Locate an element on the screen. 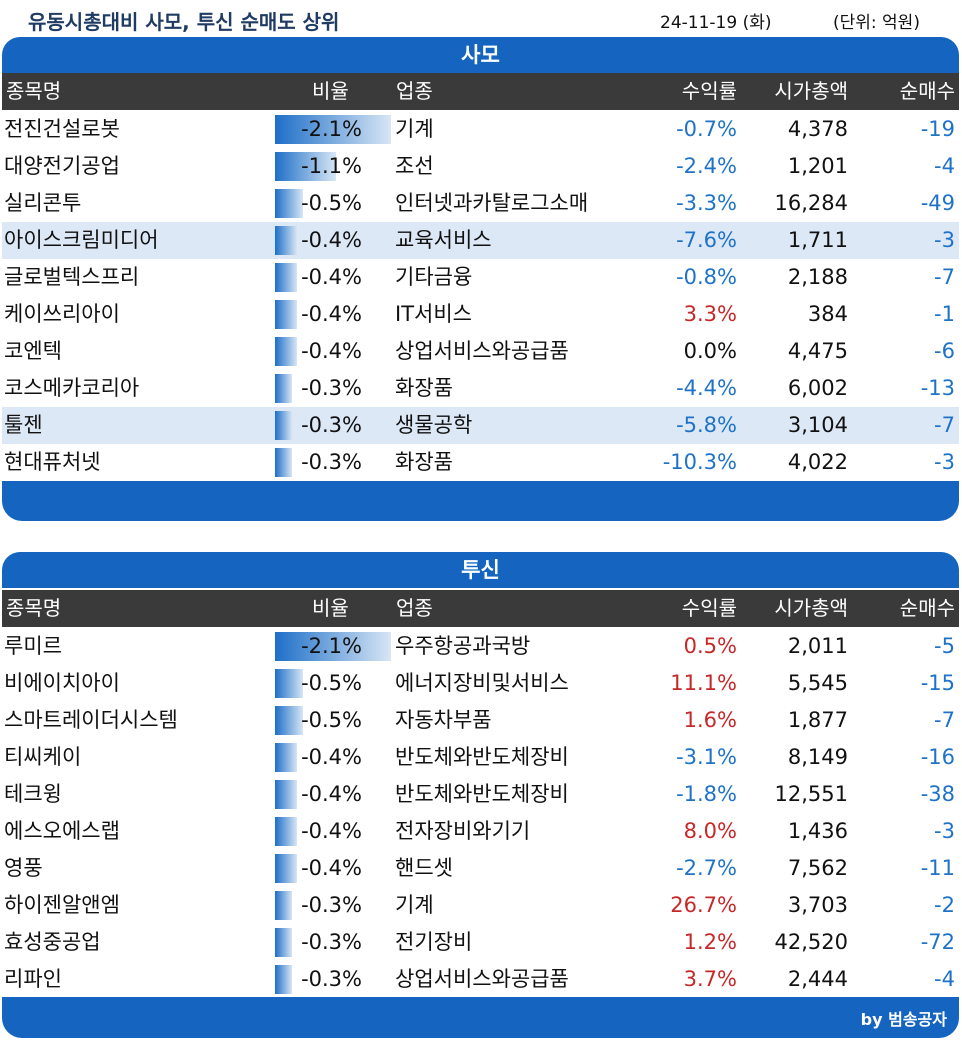 Image resolution: width=962 pixels, height=1040 pixels. stock-name: 에스오에스랩 is located at coordinates (62, 831).